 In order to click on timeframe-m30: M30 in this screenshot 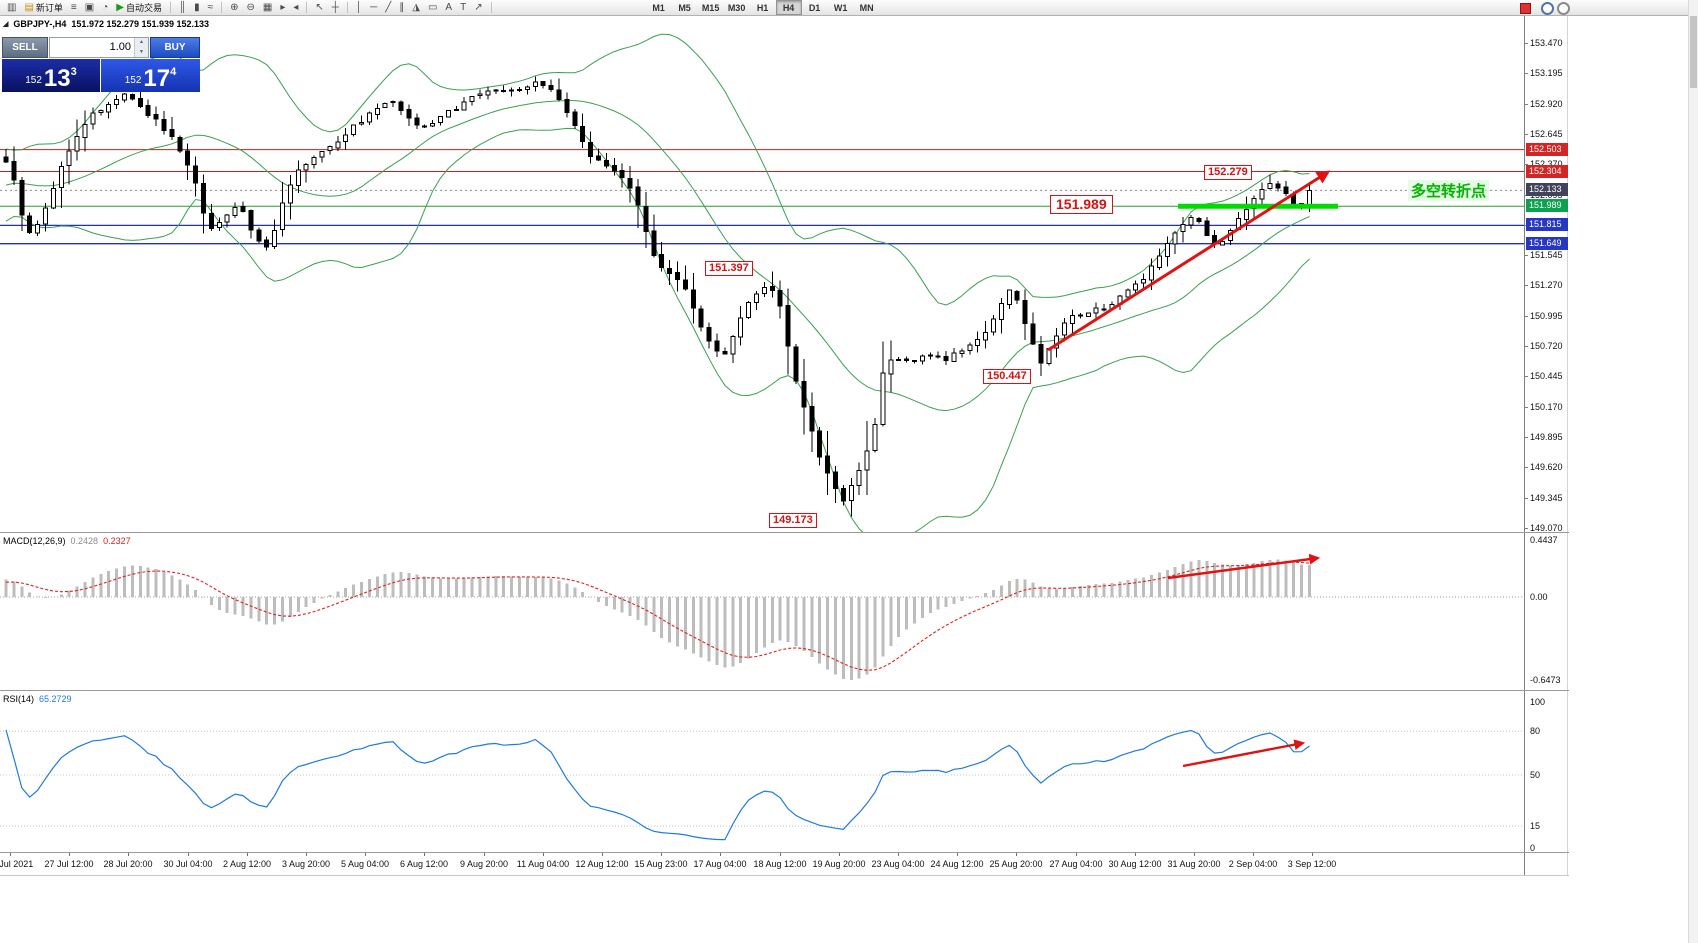, I will do `click(736, 7)`.